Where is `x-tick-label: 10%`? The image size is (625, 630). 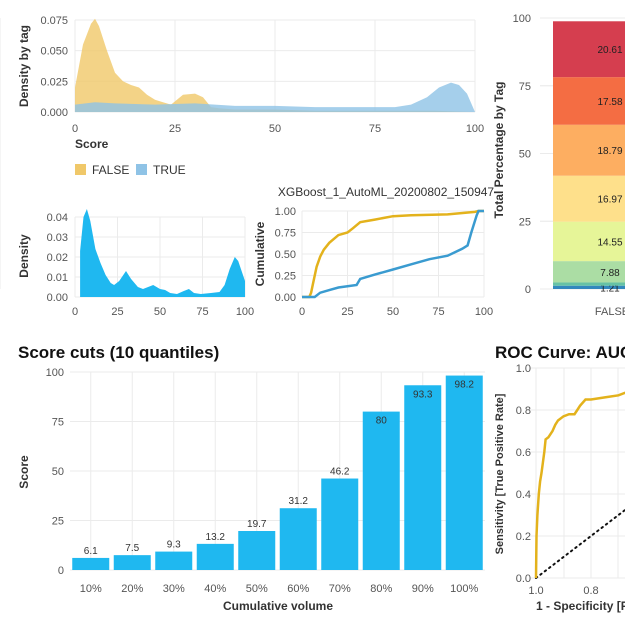 x-tick-label: 10% is located at coordinates (91, 589).